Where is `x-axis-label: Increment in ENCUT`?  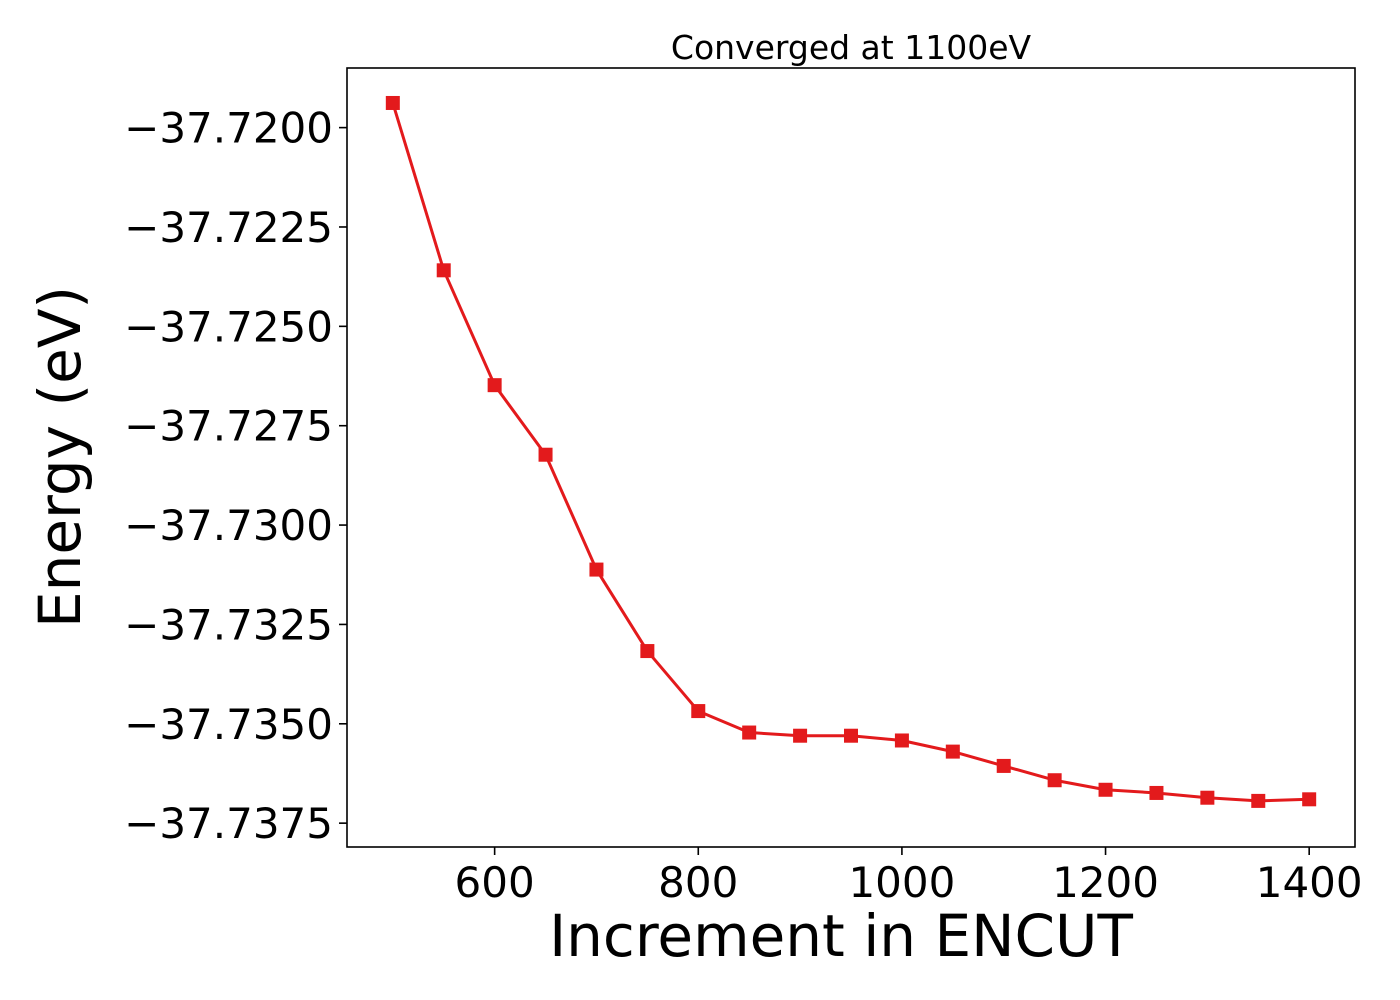 x-axis-label: Increment in ENCUT is located at coordinates (841, 936).